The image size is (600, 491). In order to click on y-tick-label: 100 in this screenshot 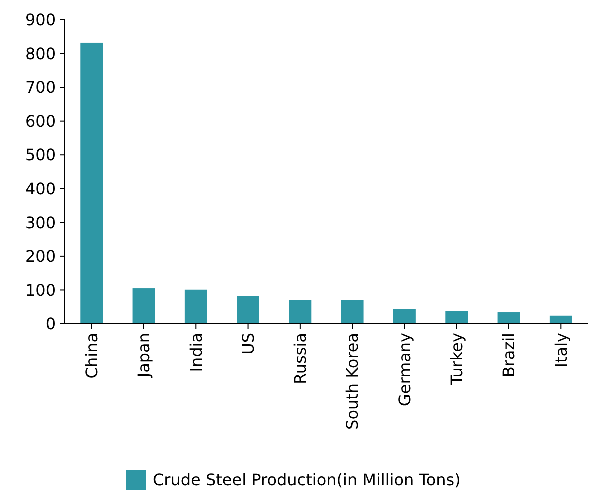, I will do `click(40, 290)`.